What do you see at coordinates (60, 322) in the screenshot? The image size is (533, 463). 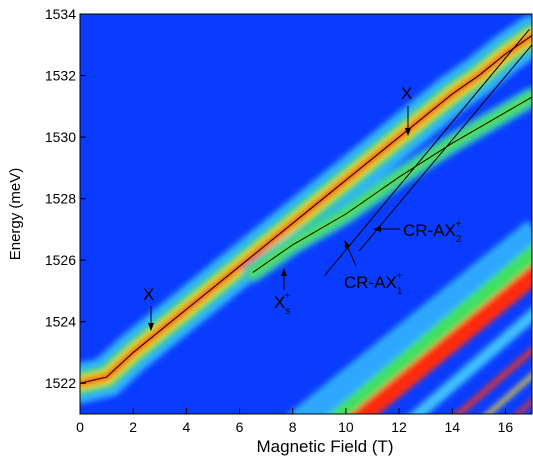 I see `y-tick-label: 1524` at bounding box center [60, 322].